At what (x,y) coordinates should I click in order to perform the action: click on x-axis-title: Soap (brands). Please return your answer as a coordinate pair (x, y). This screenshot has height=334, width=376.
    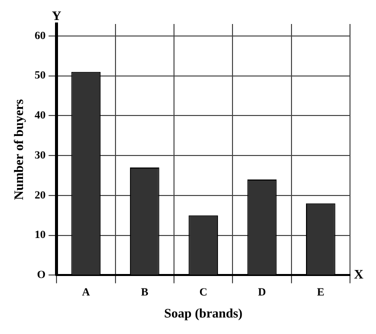
    Looking at the image, I should click on (203, 313).